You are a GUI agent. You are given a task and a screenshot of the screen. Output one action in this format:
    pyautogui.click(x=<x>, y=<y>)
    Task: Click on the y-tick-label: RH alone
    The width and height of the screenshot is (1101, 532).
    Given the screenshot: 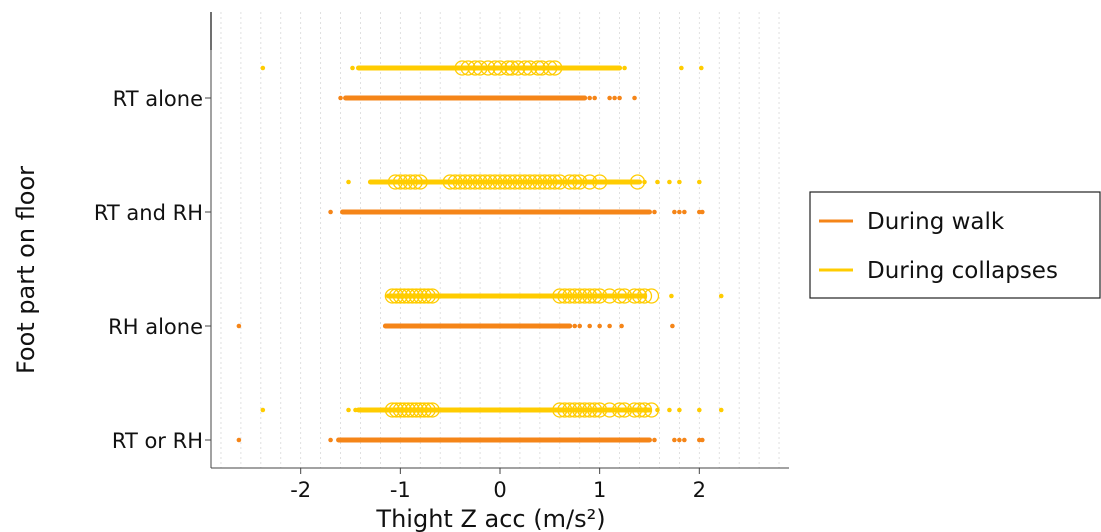 What is the action you would take?
    pyautogui.click(x=155, y=327)
    